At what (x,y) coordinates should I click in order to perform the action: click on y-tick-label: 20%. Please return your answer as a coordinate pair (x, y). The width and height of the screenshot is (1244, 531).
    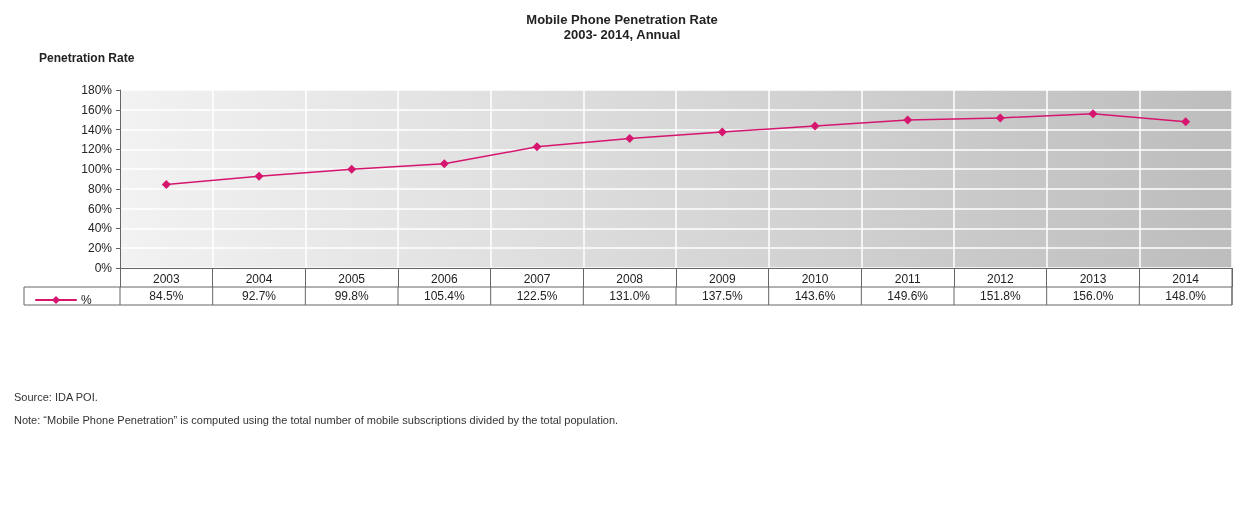
    Looking at the image, I should click on (100, 248).